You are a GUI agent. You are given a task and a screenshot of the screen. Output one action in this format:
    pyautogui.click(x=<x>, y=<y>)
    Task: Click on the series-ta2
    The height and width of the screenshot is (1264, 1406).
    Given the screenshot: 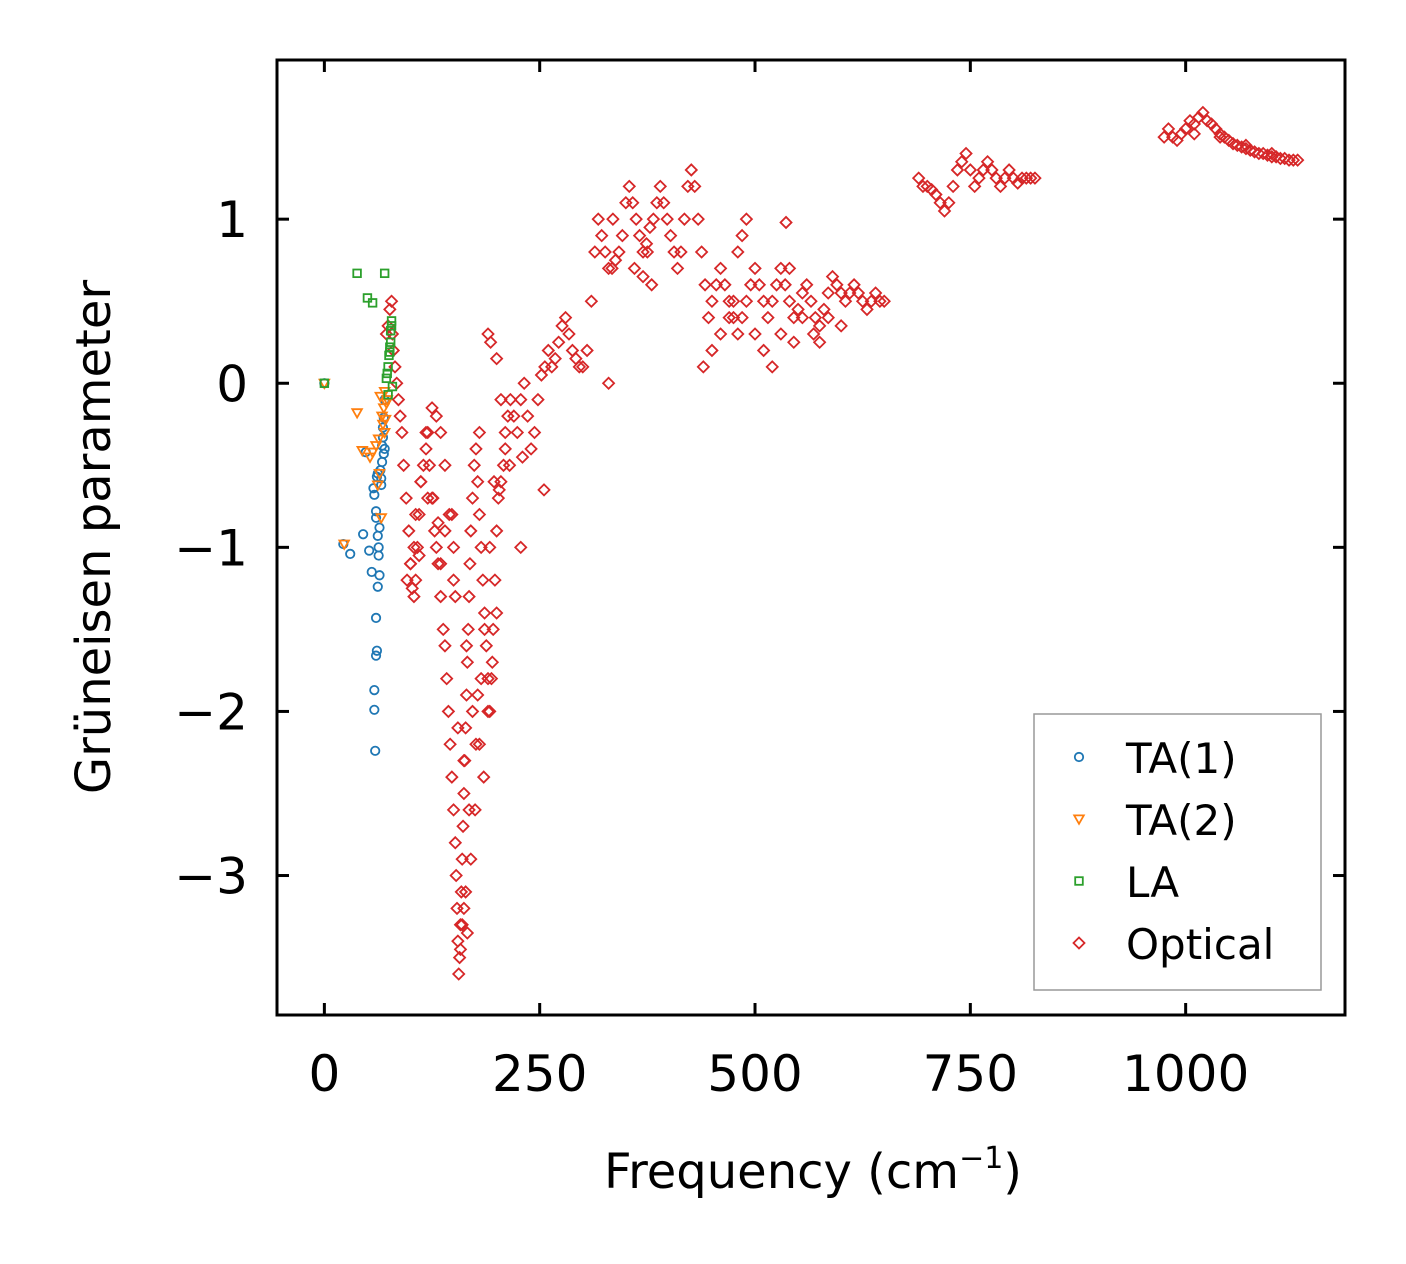 What is the action you would take?
    pyautogui.click(x=356, y=464)
    